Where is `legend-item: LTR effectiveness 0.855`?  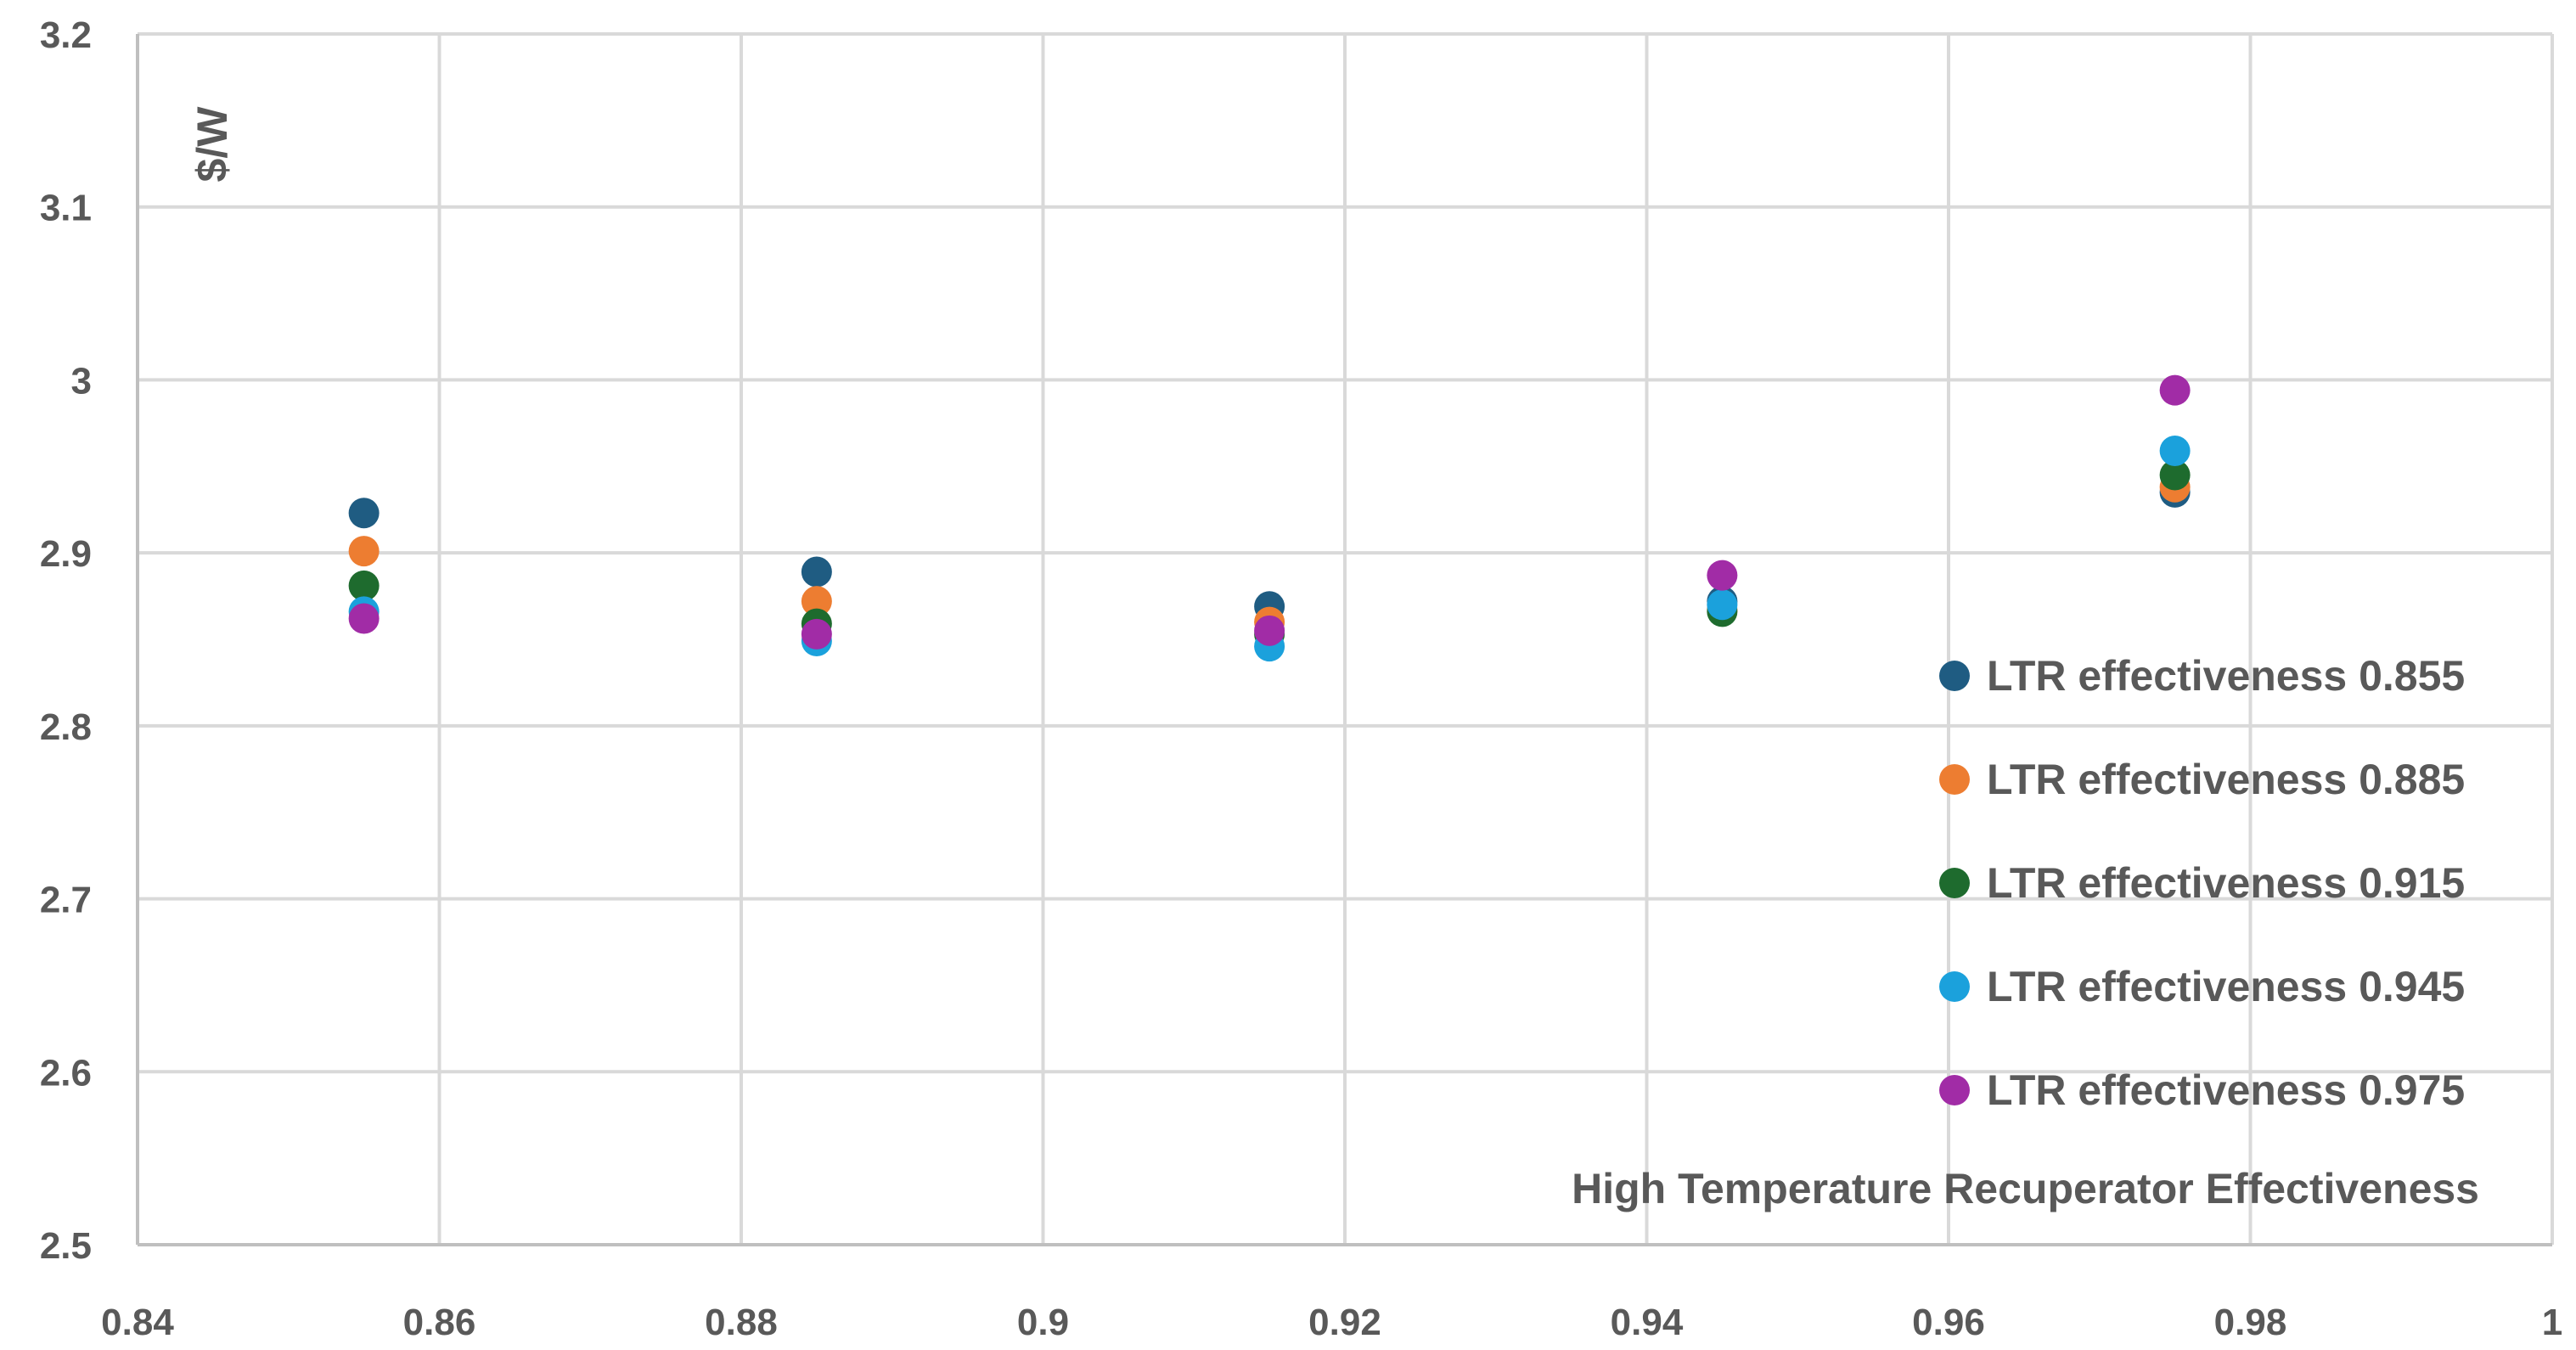 legend-item: LTR effectiveness 0.855 is located at coordinates (2202, 676).